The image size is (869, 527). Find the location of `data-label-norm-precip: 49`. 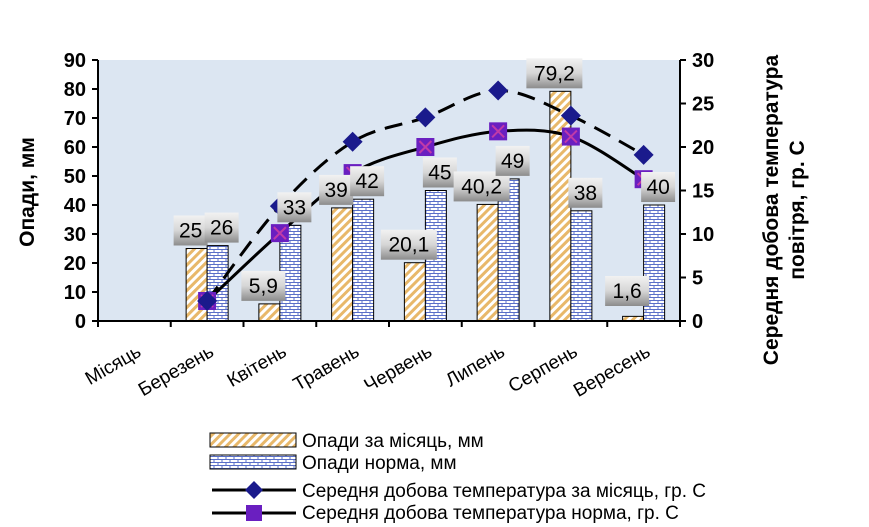

data-label-norm-precip: 49 is located at coordinates (512, 161).